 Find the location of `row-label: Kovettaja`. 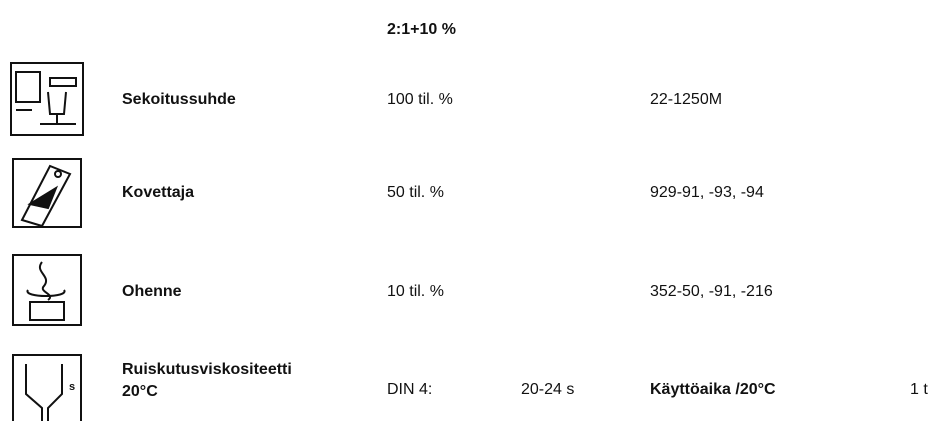

row-label: Kovettaja is located at coordinates (158, 192).